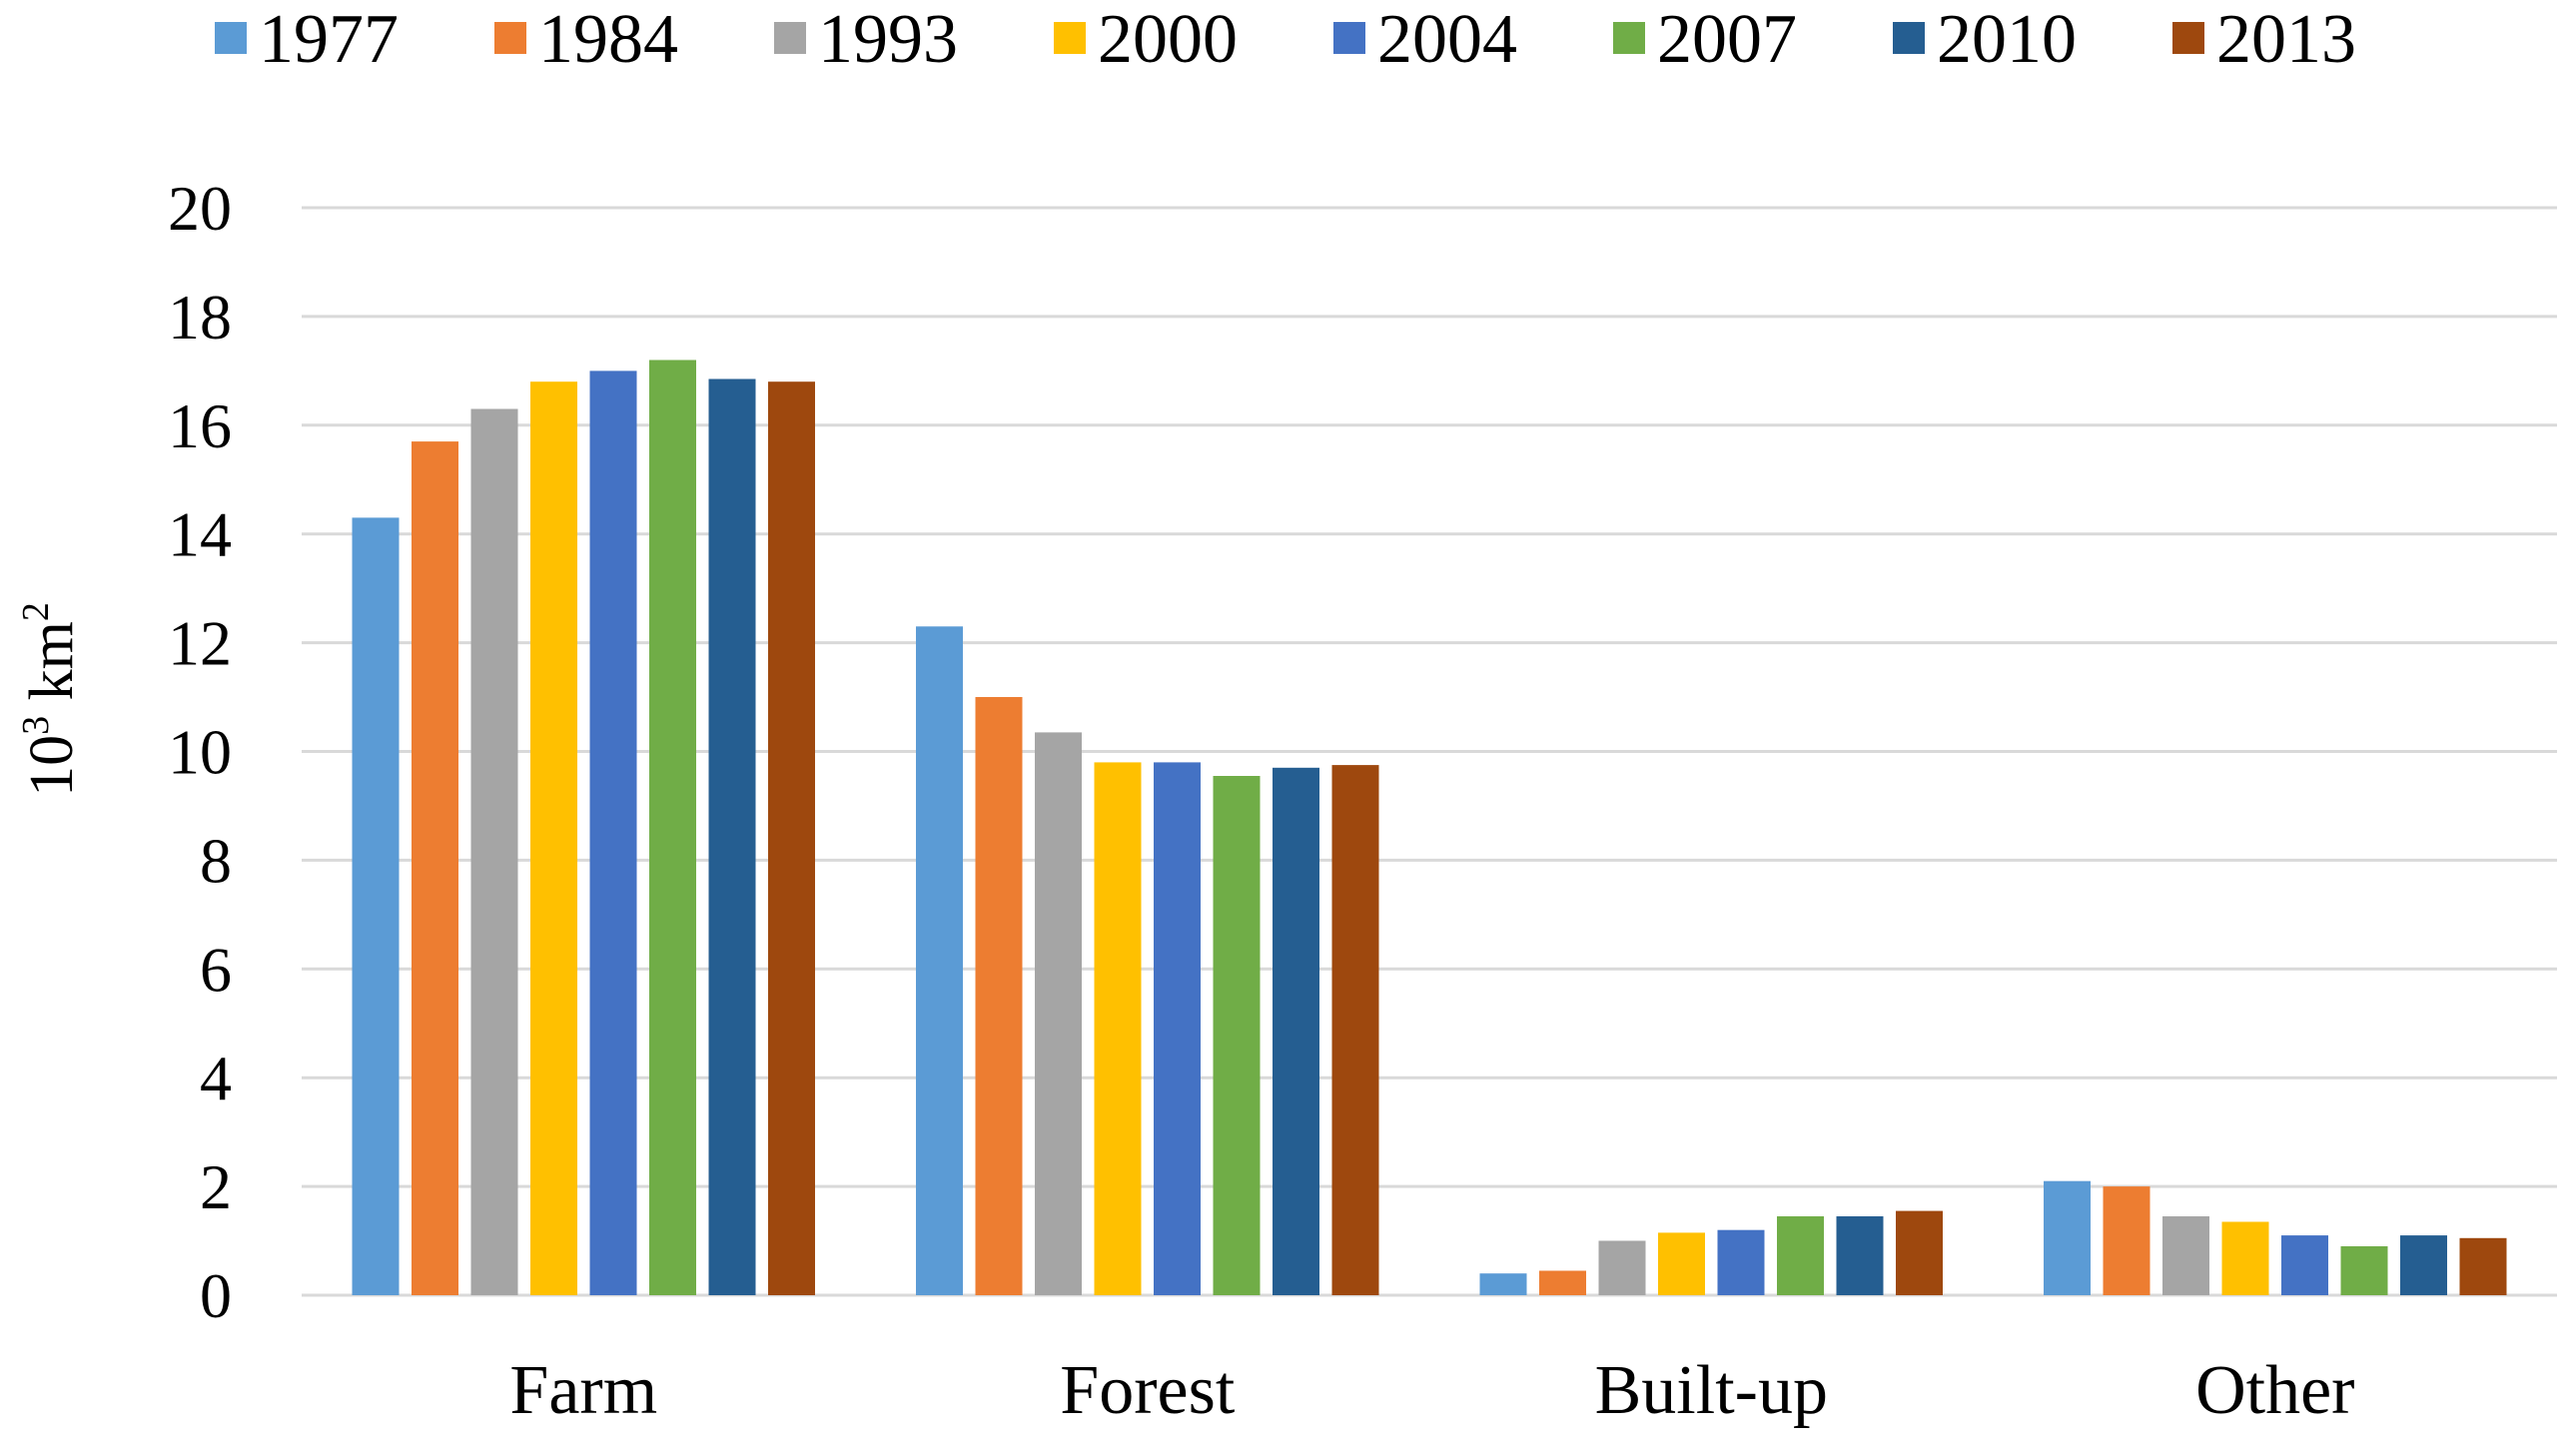 This screenshot has width=2576, height=1449. Describe the element at coordinates (1178, 1028) in the screenshot. I see `bar-forest-2004` at that location.